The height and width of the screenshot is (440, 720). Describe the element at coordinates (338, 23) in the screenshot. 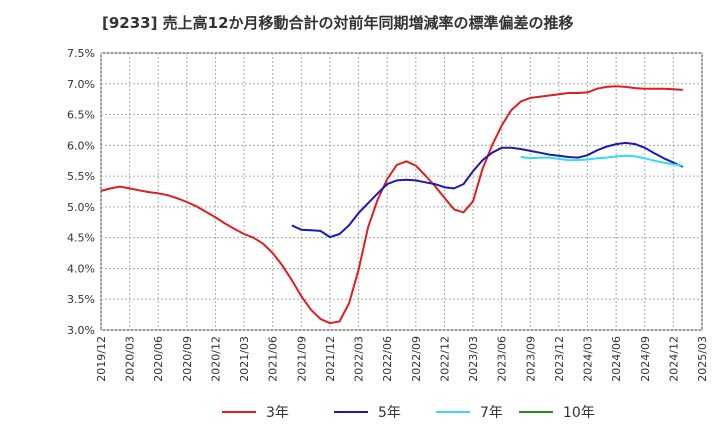

I see `chart-title: [9233] 売上高12か月移動合計の対前年同期増減率の標準偏差の推移` at that location.